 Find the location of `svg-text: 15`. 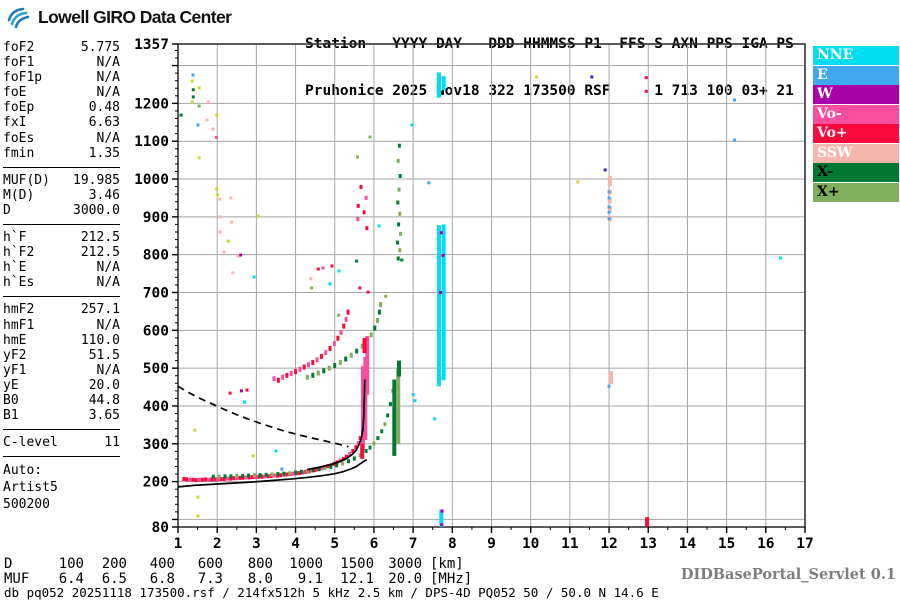

svg-text: 15 is located at coordinates (726, 544).